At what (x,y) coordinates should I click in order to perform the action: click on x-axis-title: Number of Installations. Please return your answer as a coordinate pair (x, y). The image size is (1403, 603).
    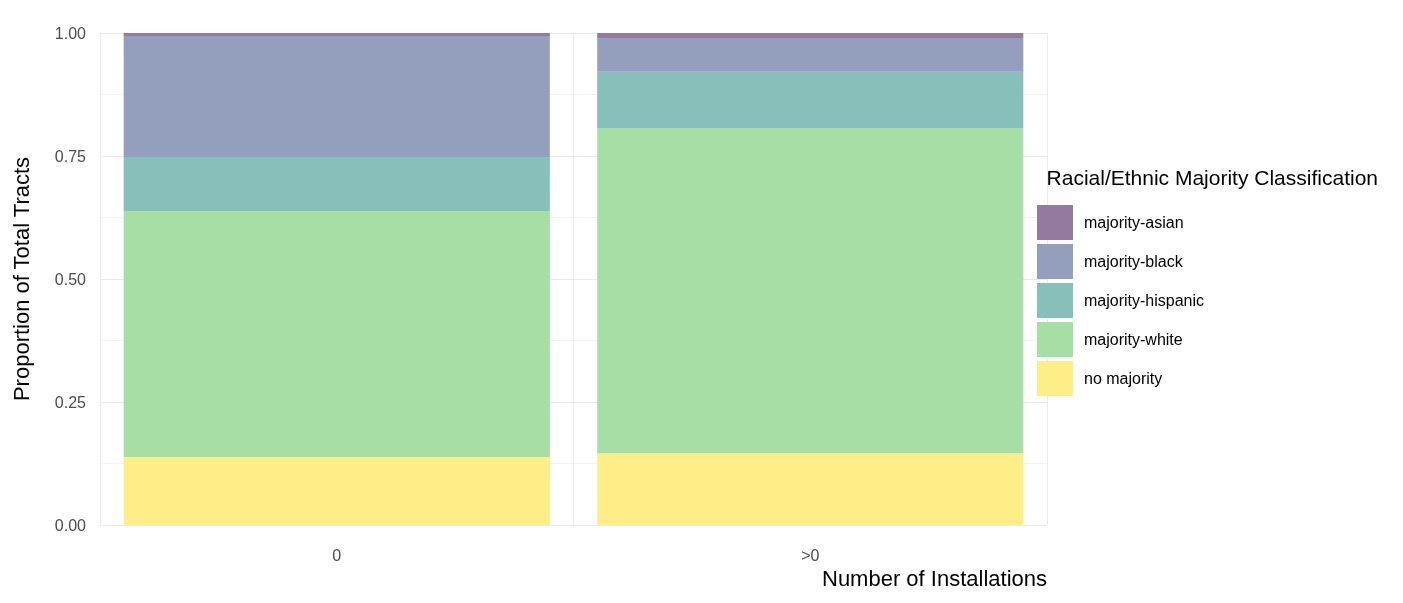
    Looking at the image, I should click on (934, 578).